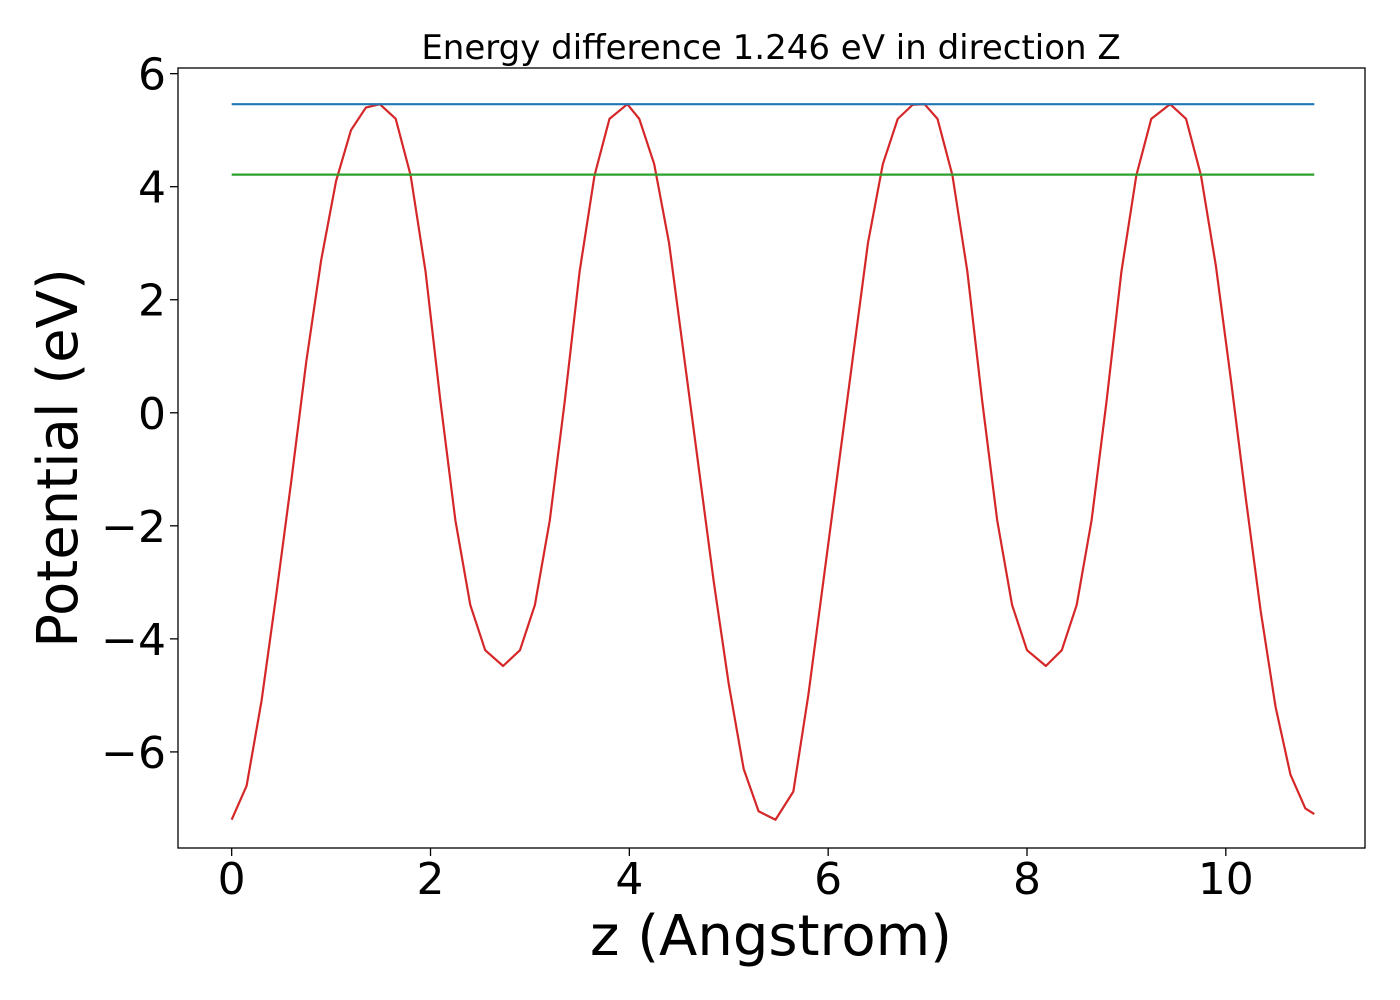 This screenshot has height=1000, width=1400. I want to click on y-axis-ticks: 6 4 2 0 −2 −4 −6, so click(139, 414).